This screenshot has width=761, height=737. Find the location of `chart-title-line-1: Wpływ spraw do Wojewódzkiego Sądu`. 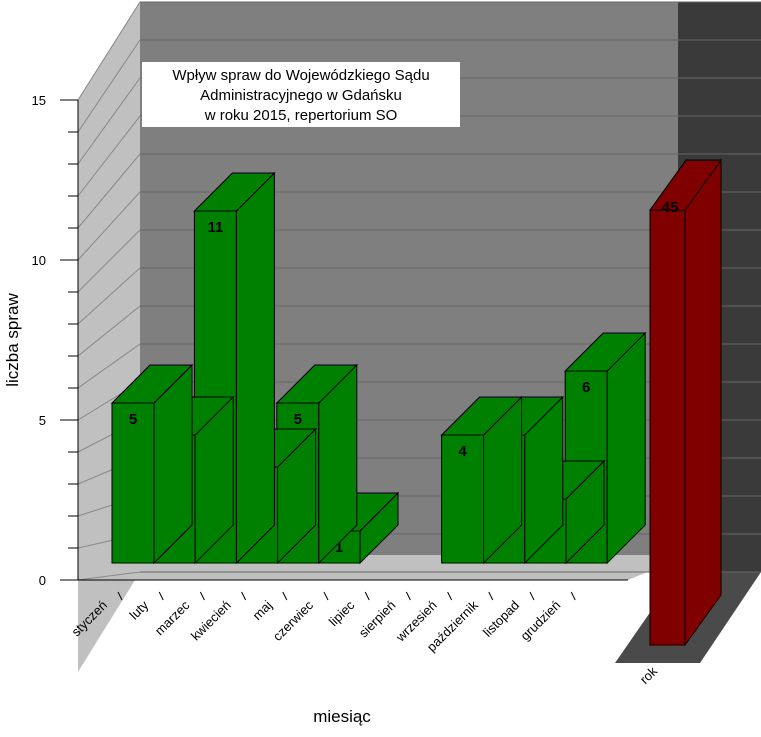

chart-title-line-1: Wpływ spraw do Wojewódzkiego Sądu is located at coordinates (300, 75).